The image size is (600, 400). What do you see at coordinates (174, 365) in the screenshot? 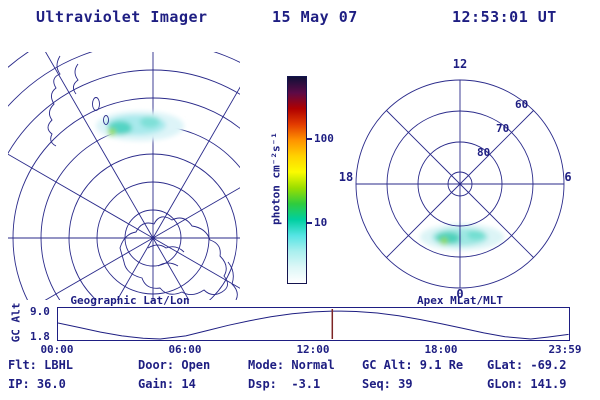
I see `status-door: Door: Open` at bounding box center [174, 365].